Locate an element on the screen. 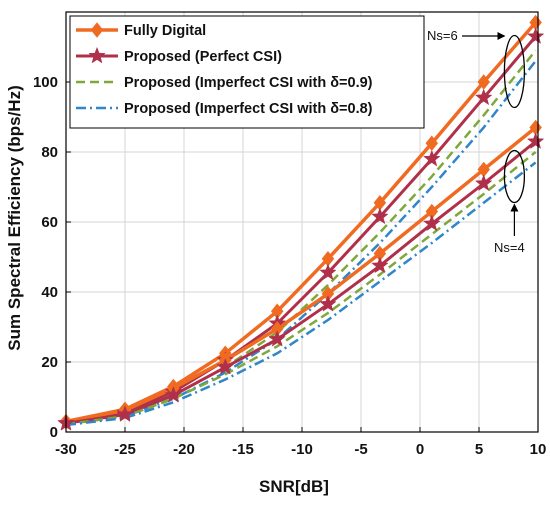  x-tick-label: -5 is located at coordinates (360, 449).